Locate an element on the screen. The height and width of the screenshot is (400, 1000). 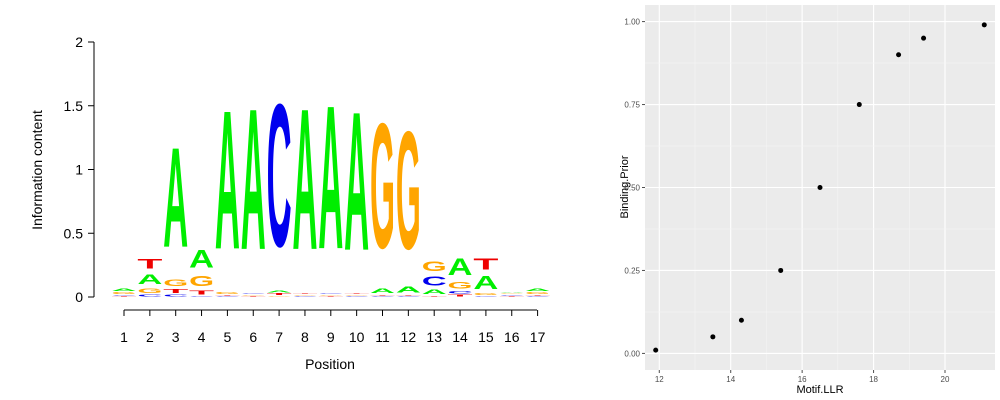
x-axis-ticks: 1 2 3 4 5 6 7 8 9 10 11 12 13 14 15 16 17 is located at coordinates (333, 327).